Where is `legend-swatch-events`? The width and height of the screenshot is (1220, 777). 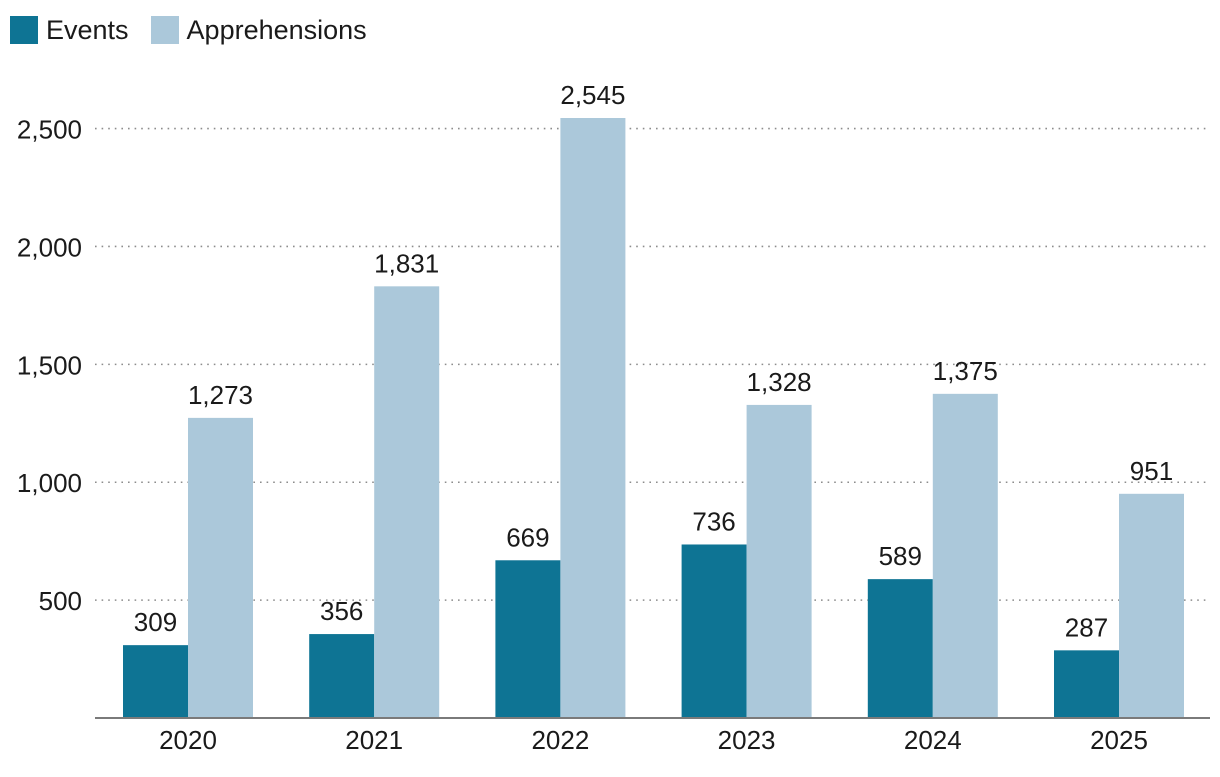
legend-swatch-events is located at coordinates (24, 30).